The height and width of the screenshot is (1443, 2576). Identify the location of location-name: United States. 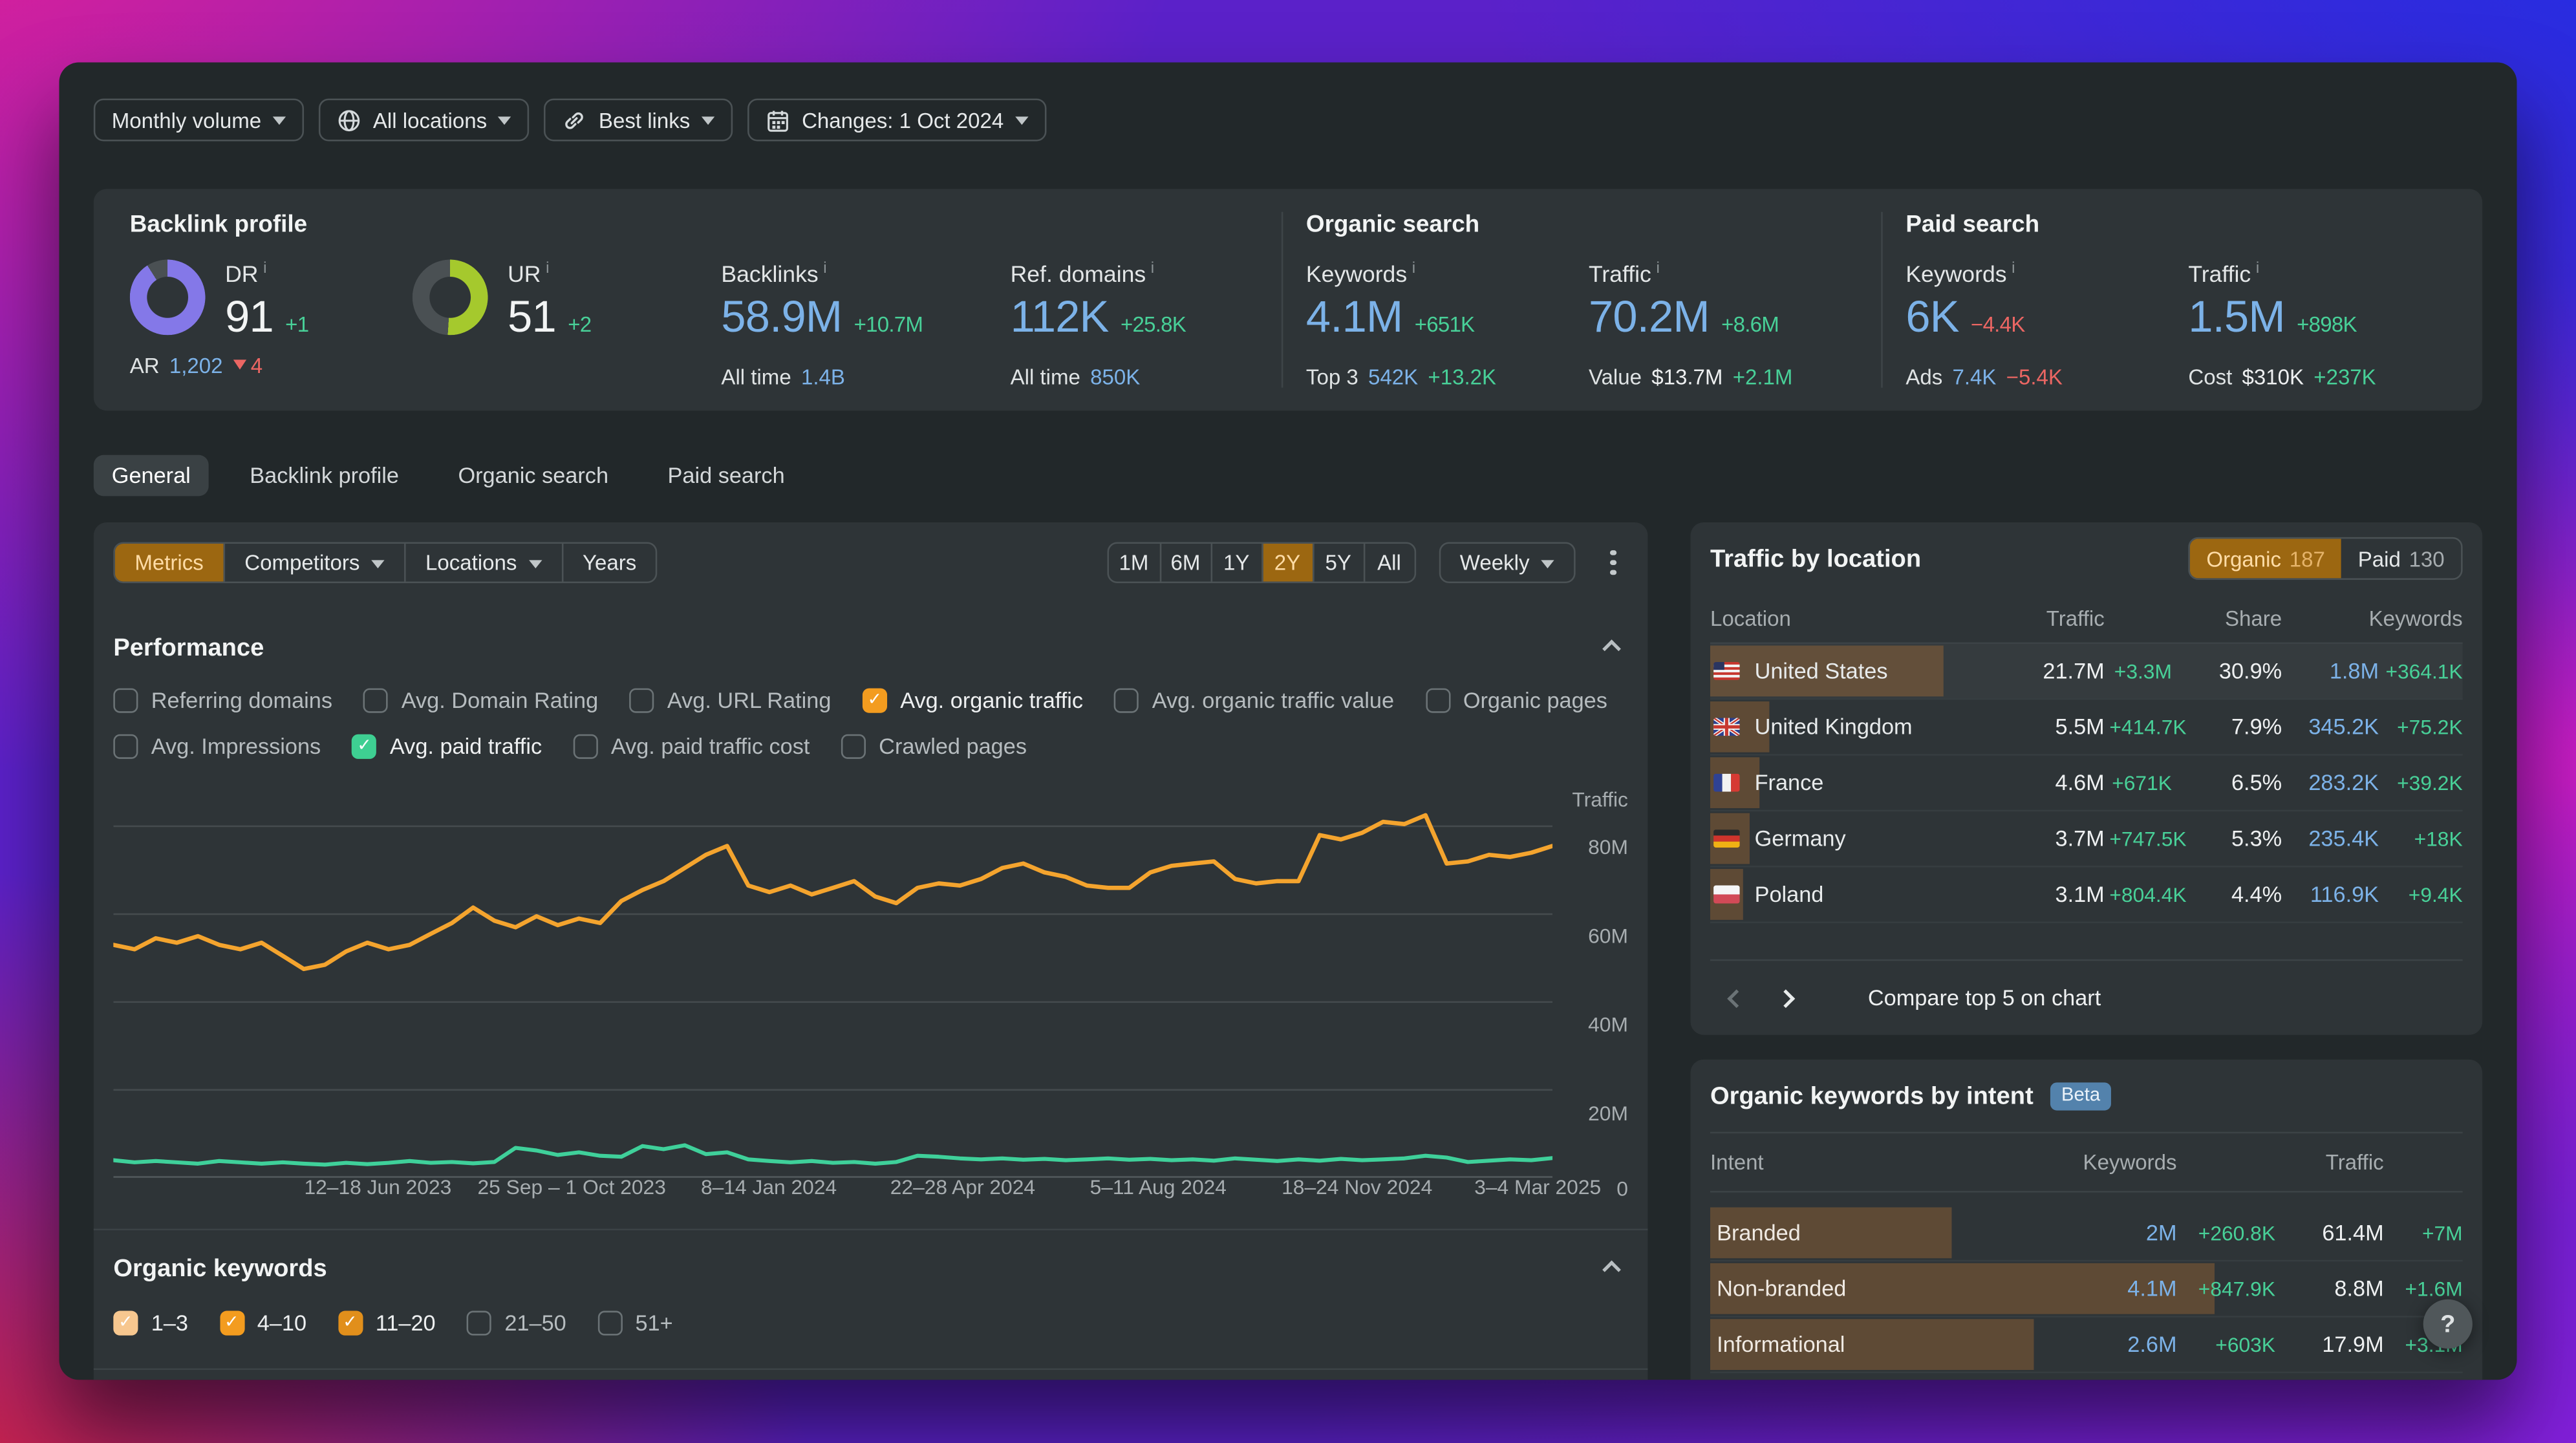
(1821, 671).